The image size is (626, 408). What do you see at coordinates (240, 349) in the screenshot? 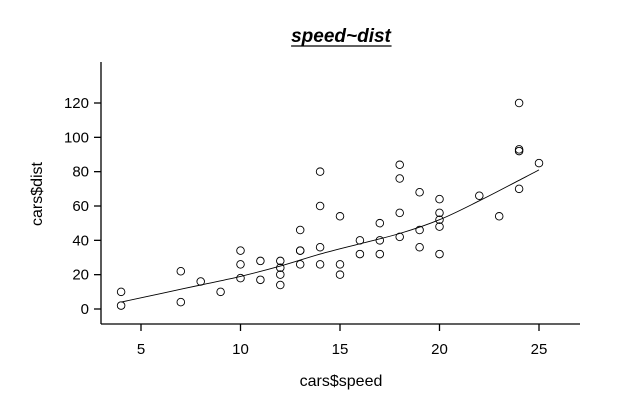
I see `x-tick-label: 10` at bounding box center [240, 349].